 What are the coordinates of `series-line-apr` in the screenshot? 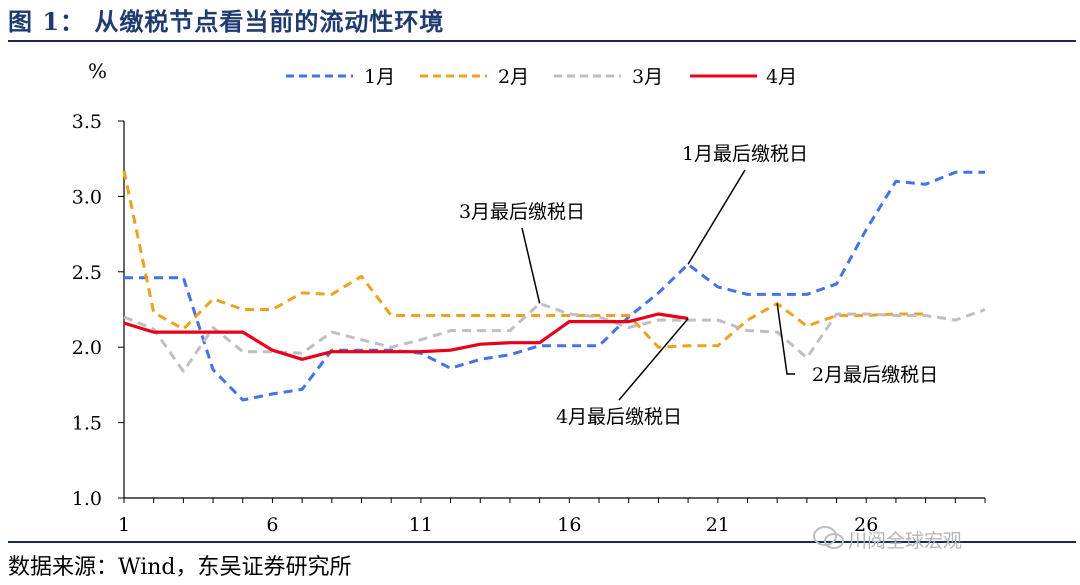 It's located at (406, 336).